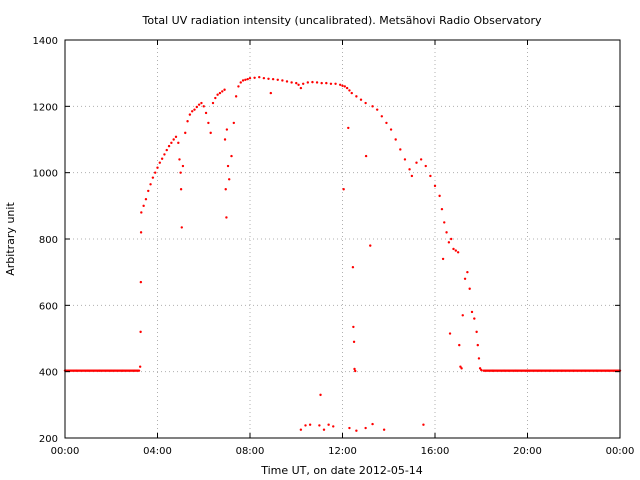  What do you see at coordinates (341, 470) in the screenshot?
I see `x-axis-label: Time UT, on date 2012-05-14` at bounding box center [341, 470].